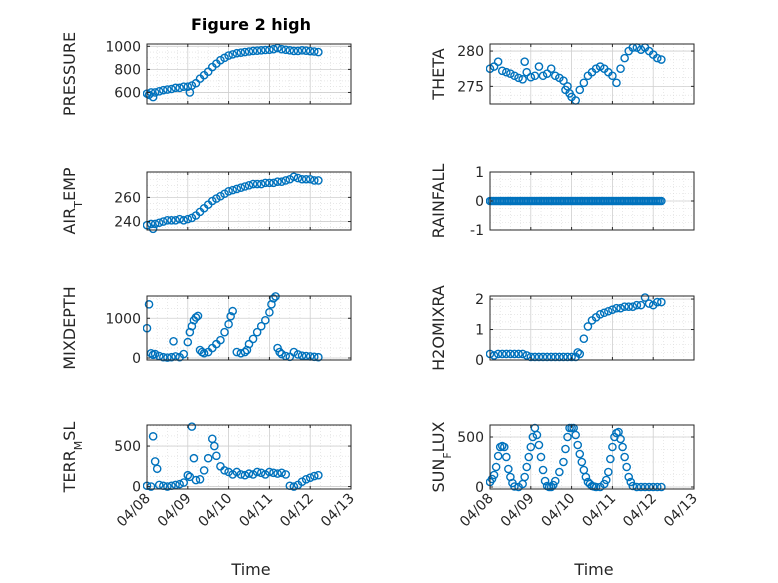 The width and height of the screenshot is (778, 583). What do you see at coordinates (576, 201) in the screenshot?
I see `series-rainfall` at bounding box center [576, 201].